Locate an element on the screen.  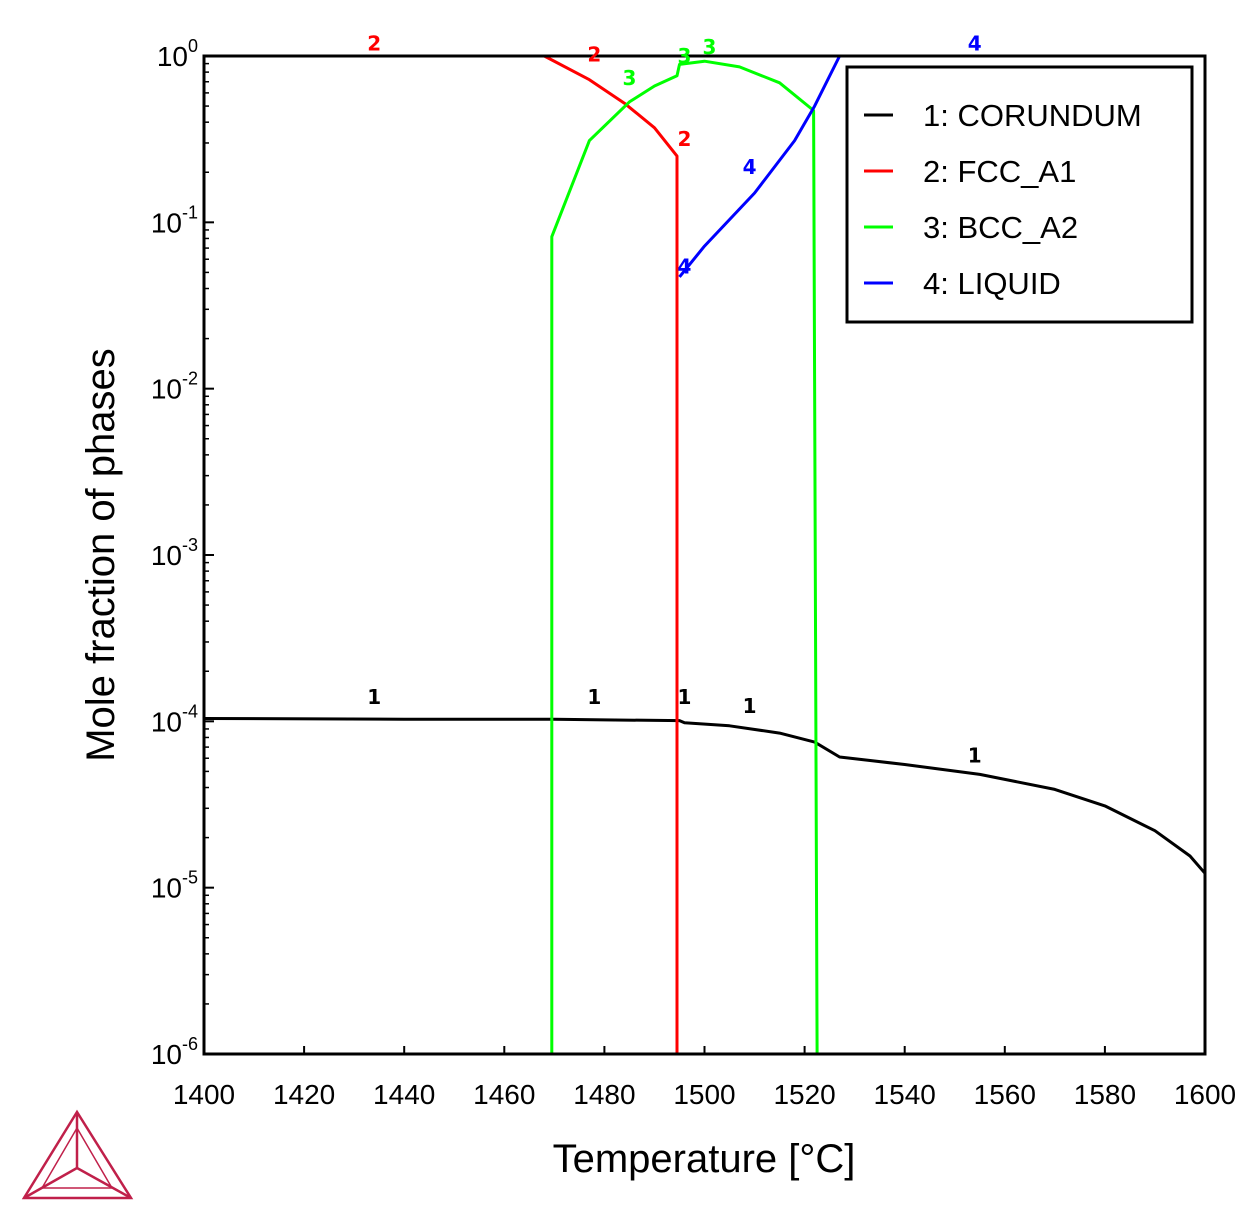
x-tick-label: 1540 is located at coordinates (905, 1094).